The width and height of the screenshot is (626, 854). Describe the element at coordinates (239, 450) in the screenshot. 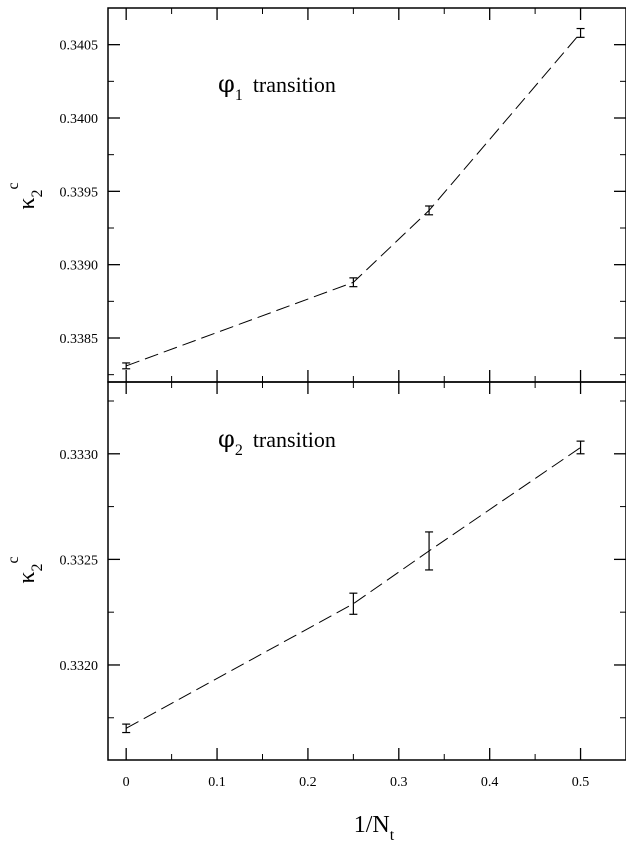

I see `bottom-annotation-subscript: 2` at that location.